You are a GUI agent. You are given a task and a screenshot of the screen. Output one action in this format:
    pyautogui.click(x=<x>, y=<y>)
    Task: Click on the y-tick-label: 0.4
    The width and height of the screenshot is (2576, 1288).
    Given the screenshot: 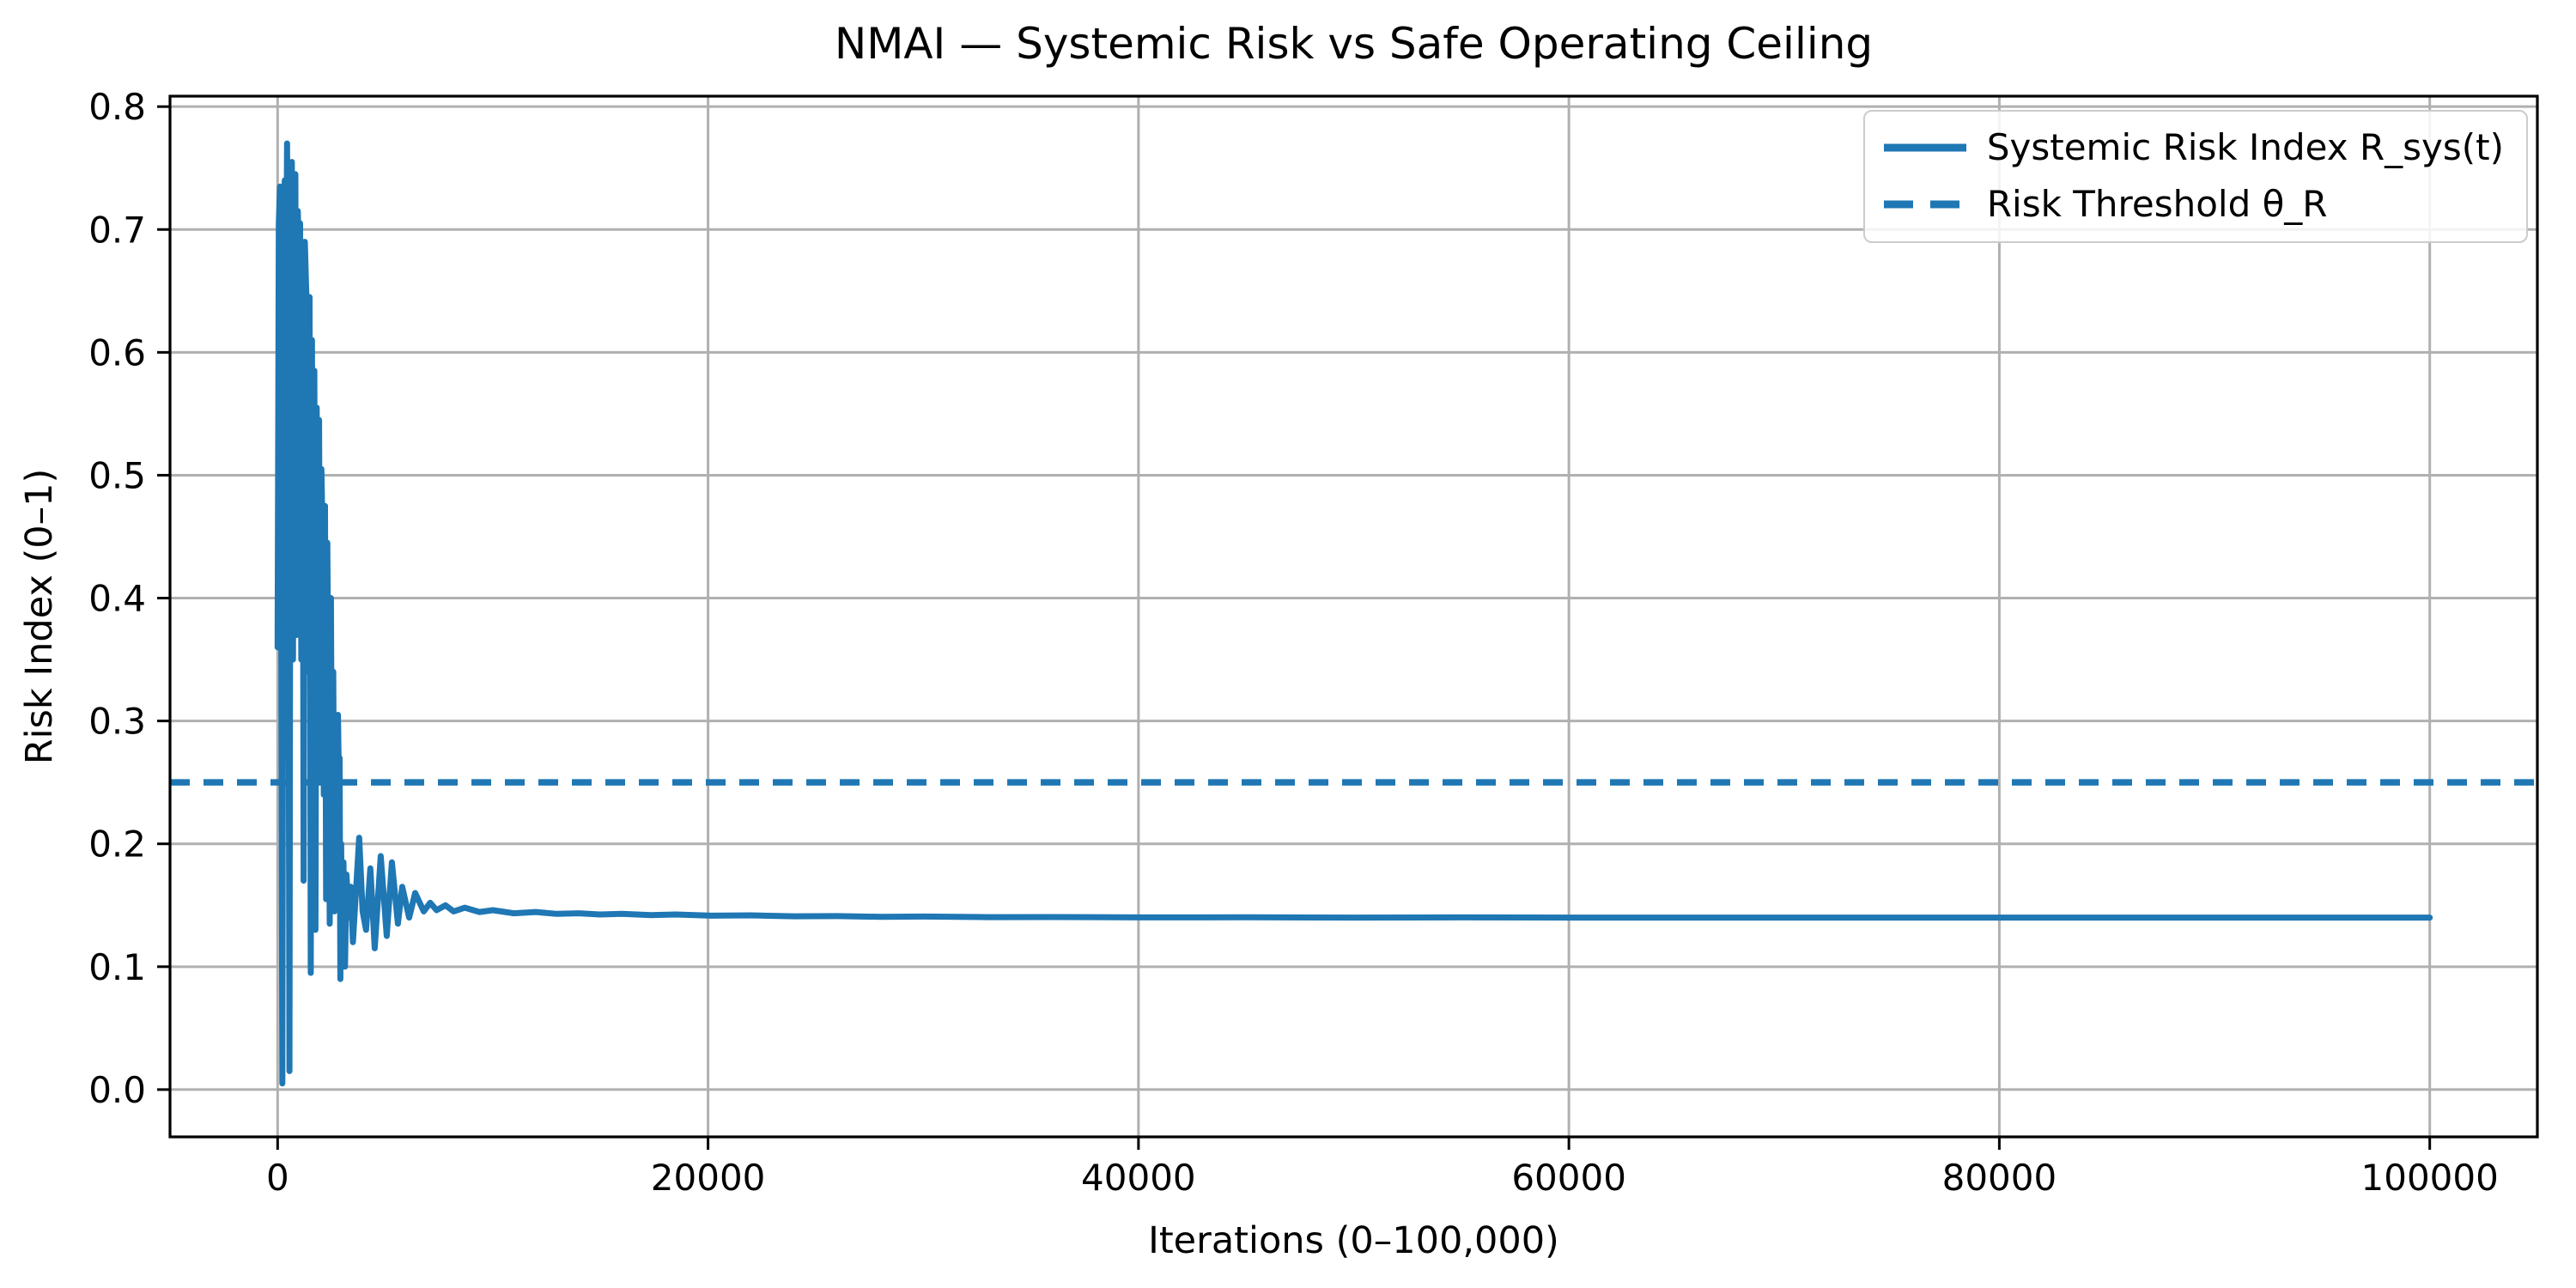 What is the action you would take?
    pyautogui.click(x=117, y=599)
    